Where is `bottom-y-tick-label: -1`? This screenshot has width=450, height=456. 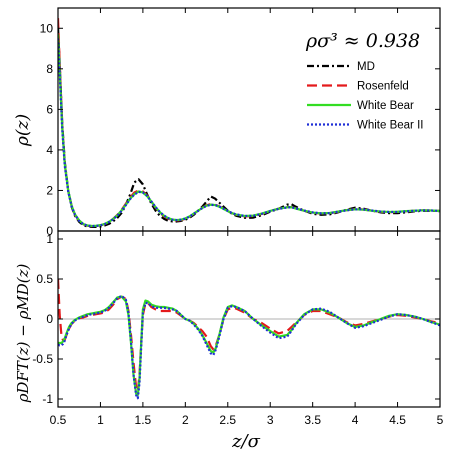 bottom-y-tick-label: -1 is located at coordinates (47, 399).